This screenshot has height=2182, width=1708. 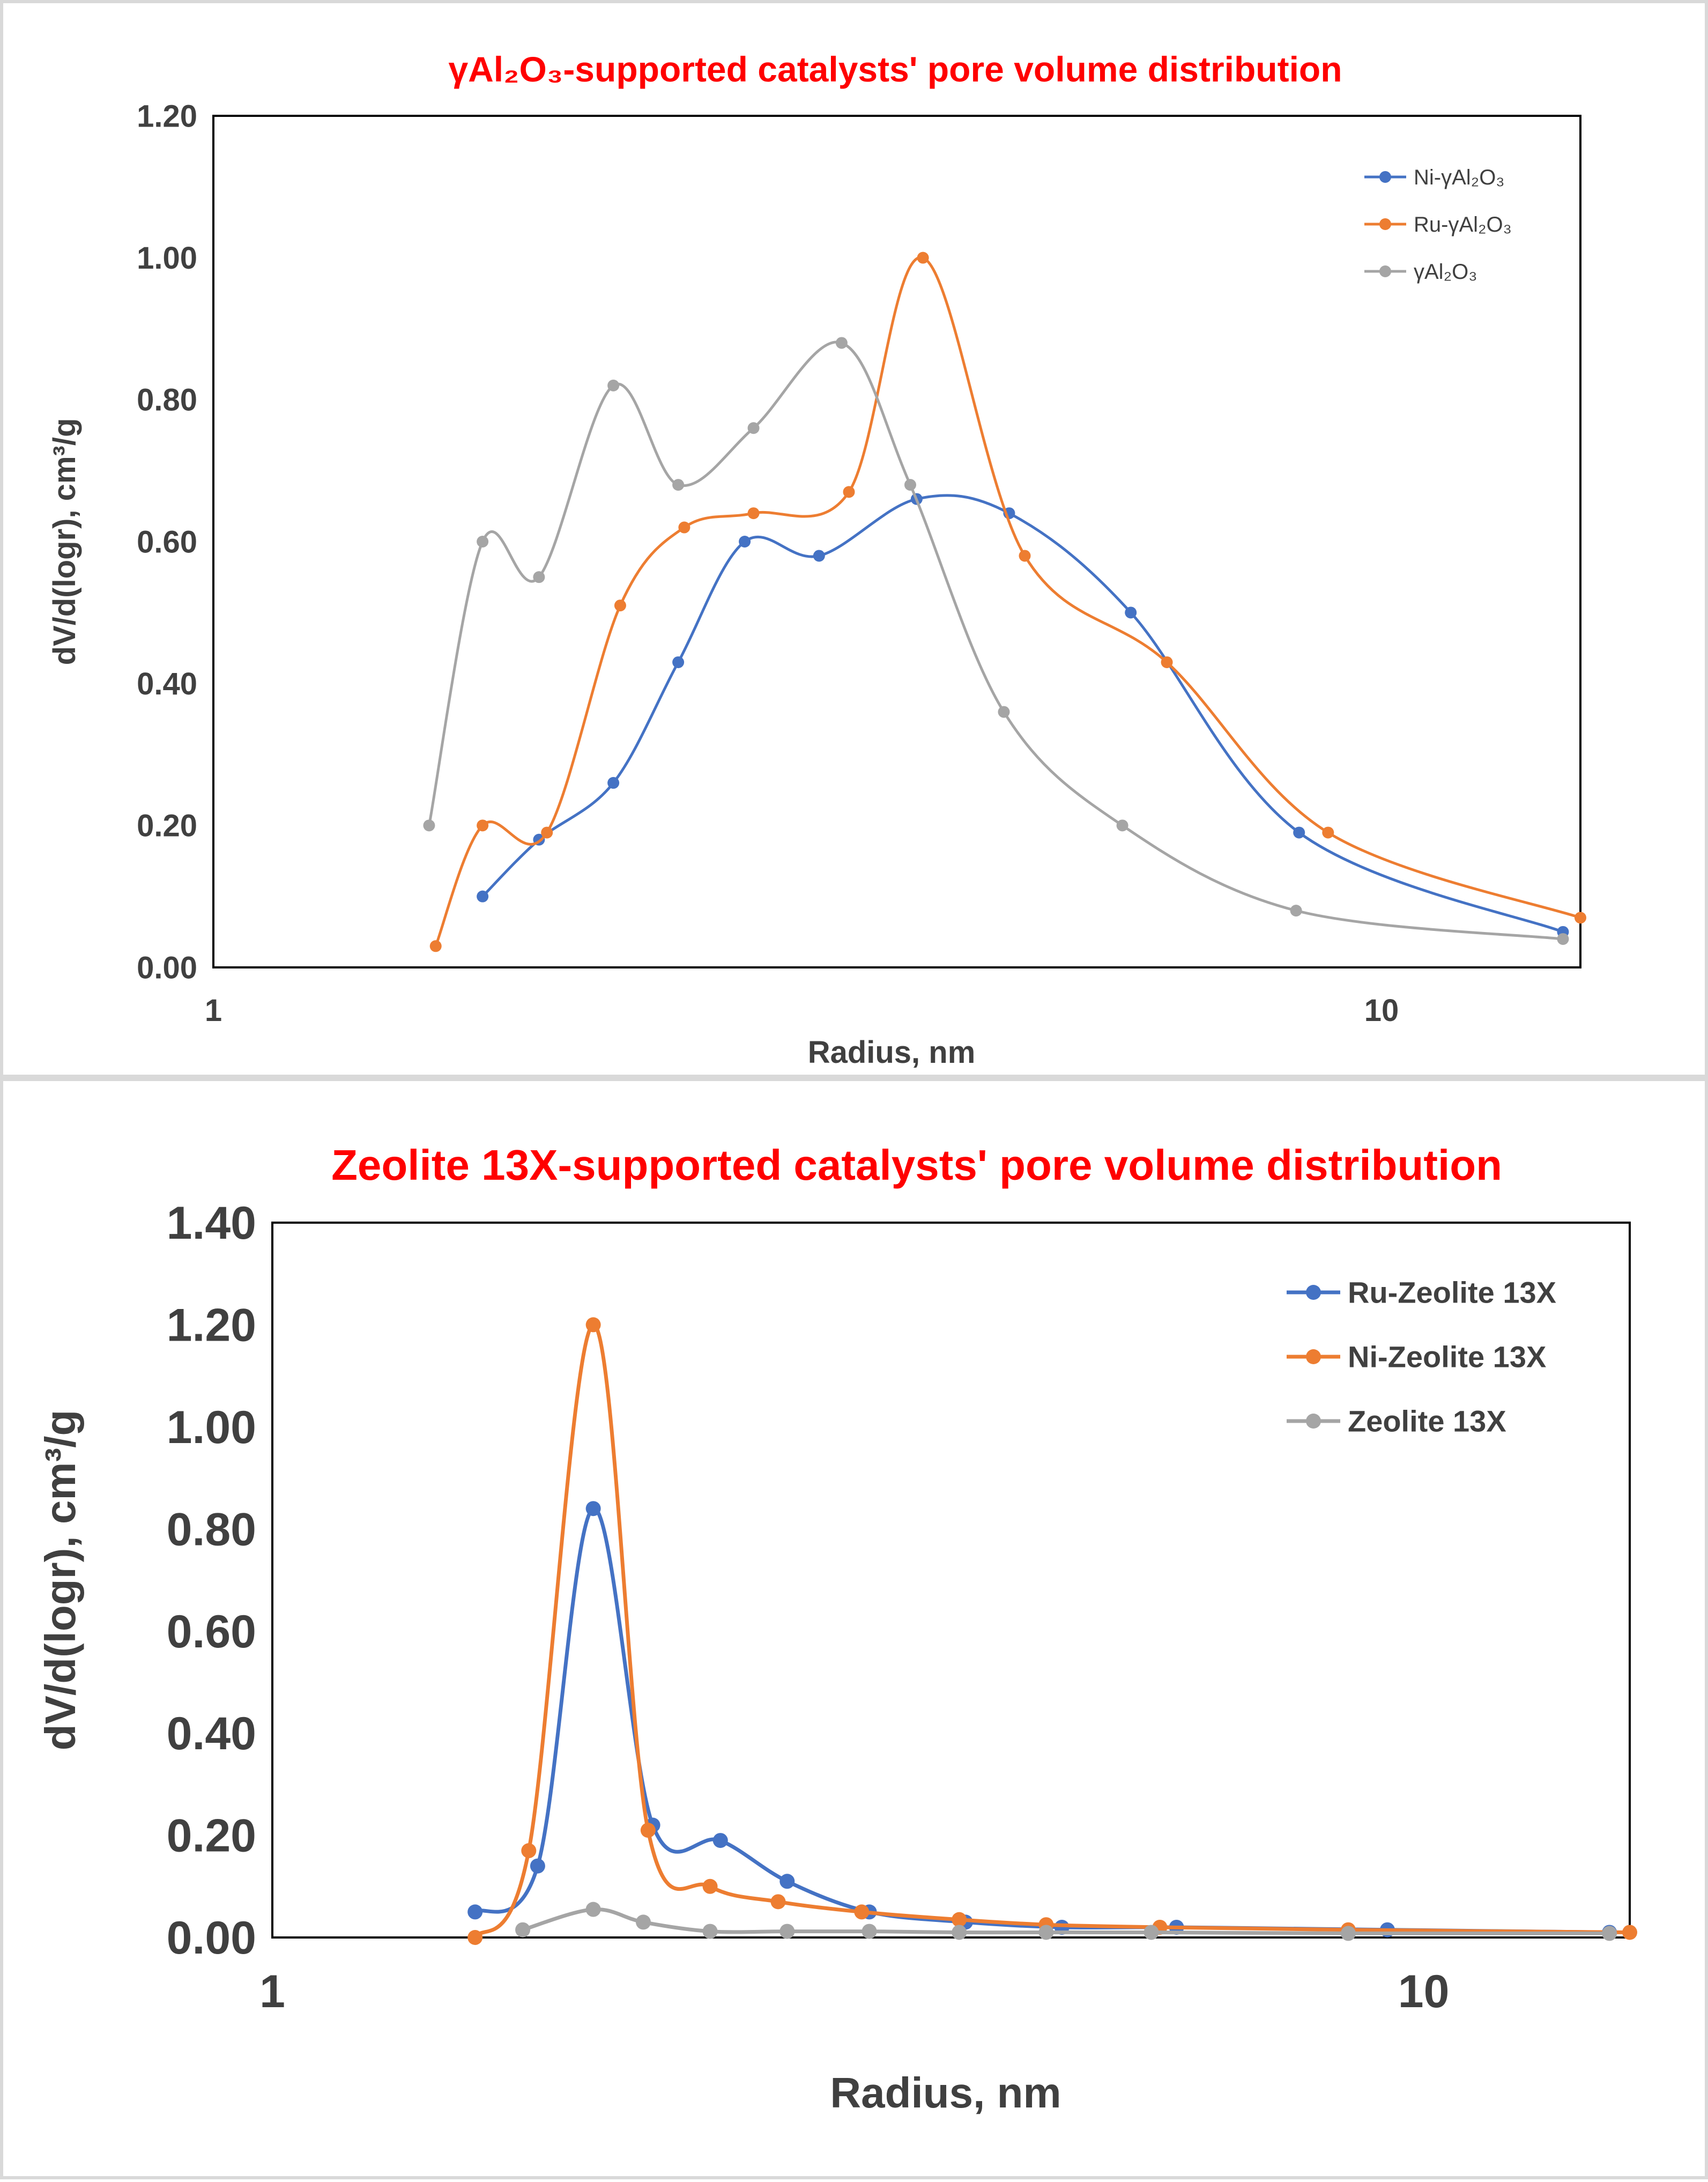 What do you see at coordinates (1459, 177) in the screenshot?
I see `legend-label: Ni-γAl₂O₃` at bounding box center [1459, 177].